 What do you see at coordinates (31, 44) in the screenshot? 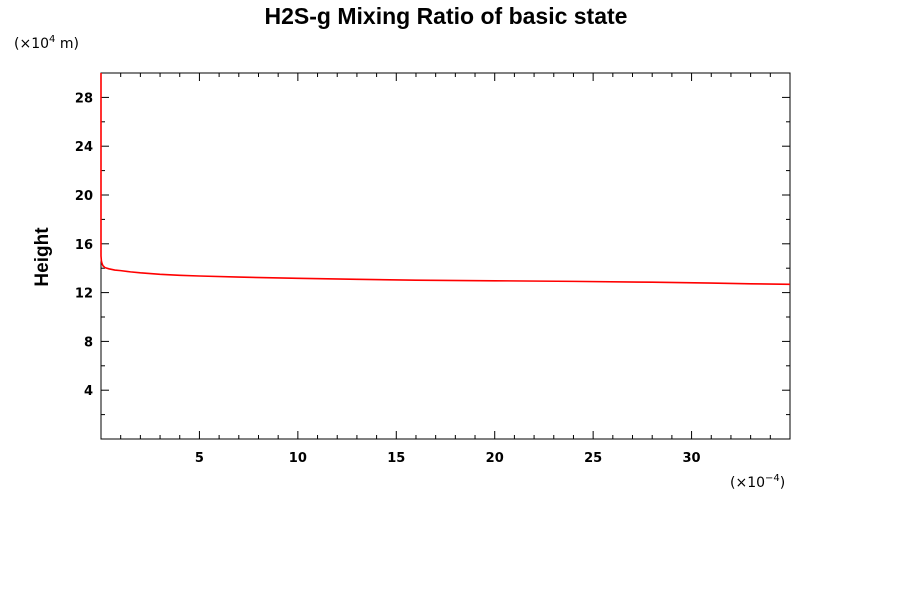
I see `y-unit-prefix: (×10` at bounding box center [31, 44].